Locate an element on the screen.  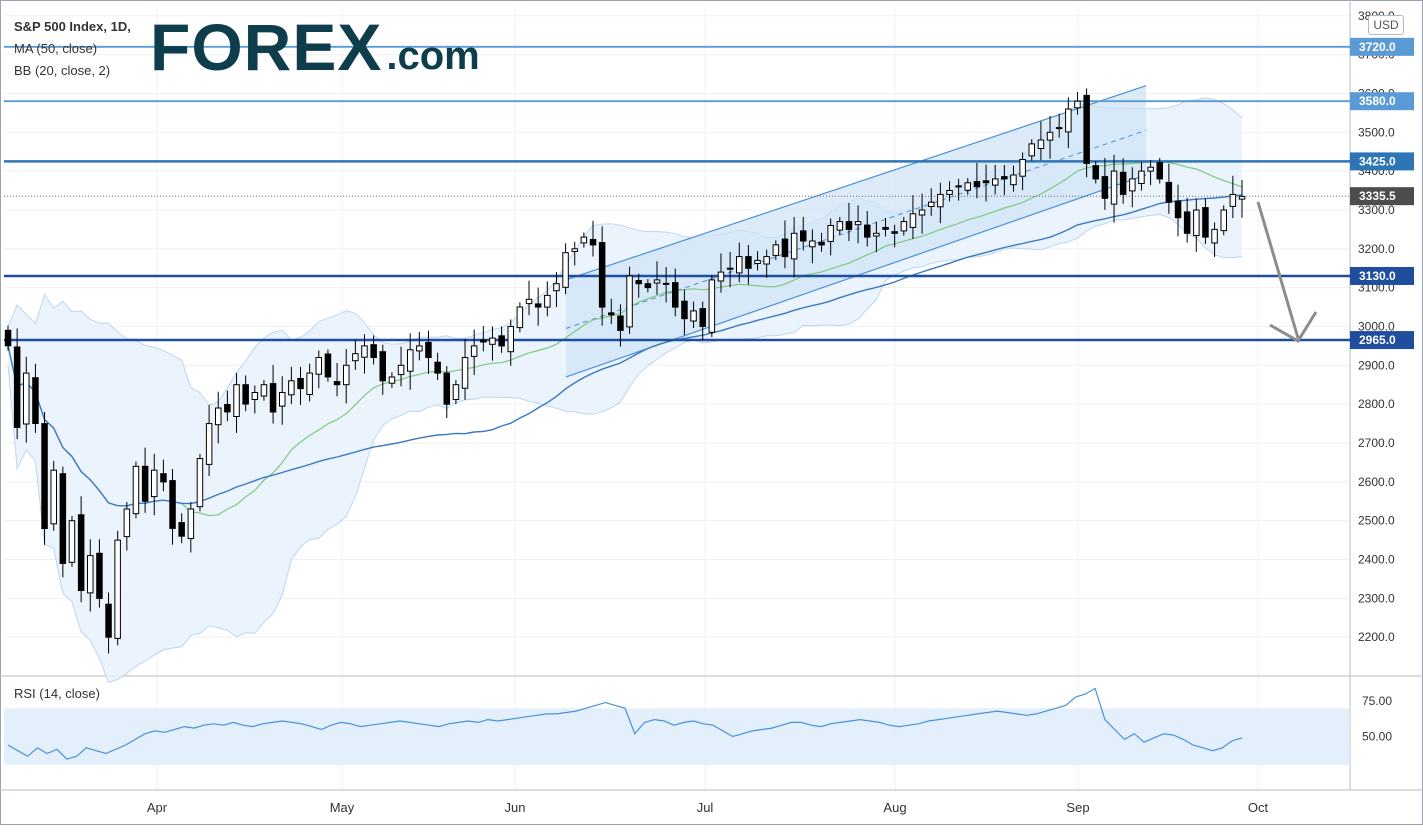
price-tick-label: 3500.0 is located at coordinates (1376, 132).